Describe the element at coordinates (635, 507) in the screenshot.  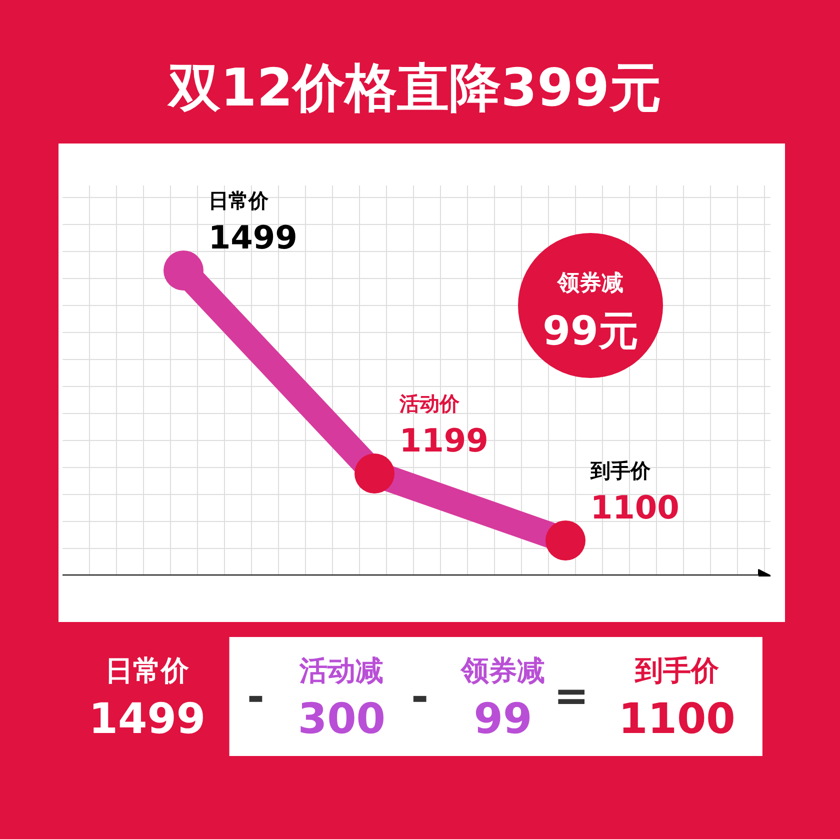
I see `data-label: 1100` at that location.